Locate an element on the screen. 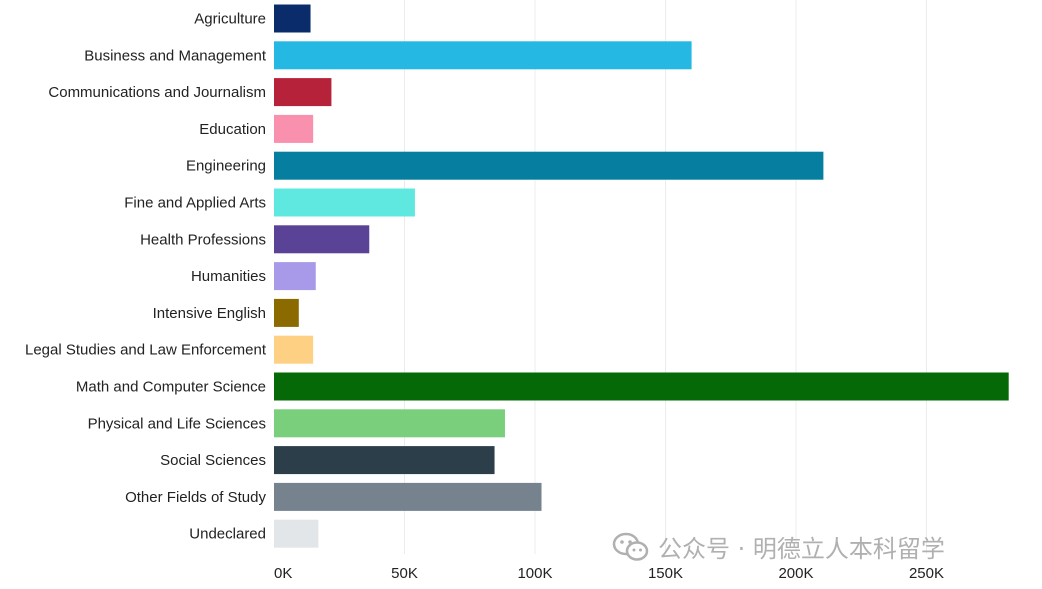 This screenshot has height=589, width=1042. x-tick-label: 0K is located at coordinates (283, 573).